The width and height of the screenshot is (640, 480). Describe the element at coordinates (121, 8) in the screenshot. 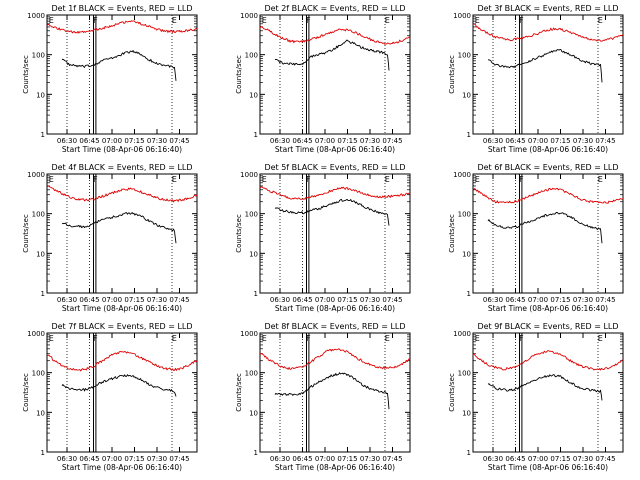

I see `chart-title: Det 1f BLACK = Events, RED = LLD` at that location.